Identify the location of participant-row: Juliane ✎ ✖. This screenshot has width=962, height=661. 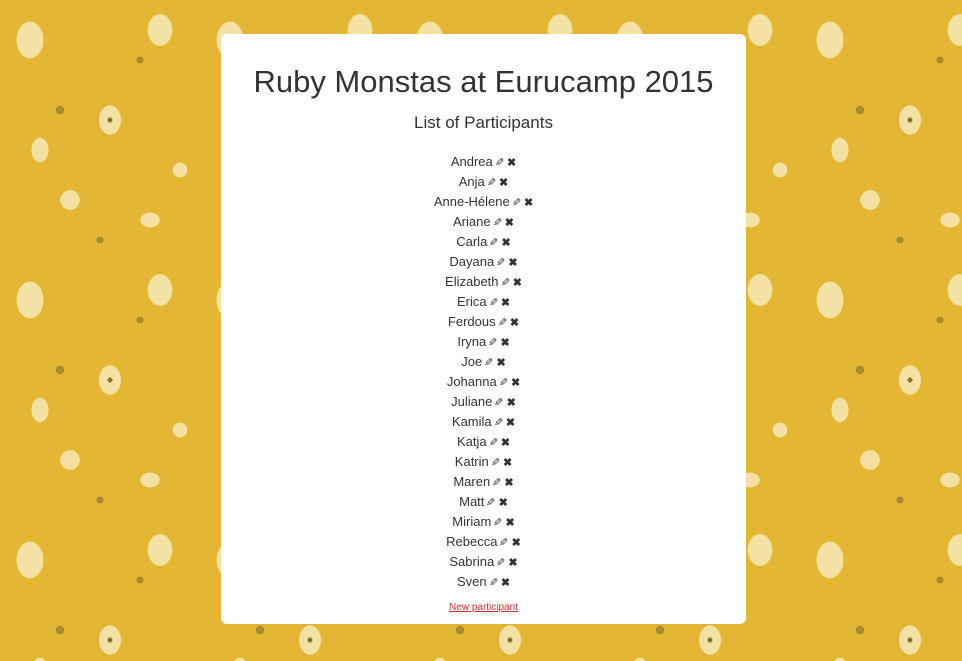
(483, 402).